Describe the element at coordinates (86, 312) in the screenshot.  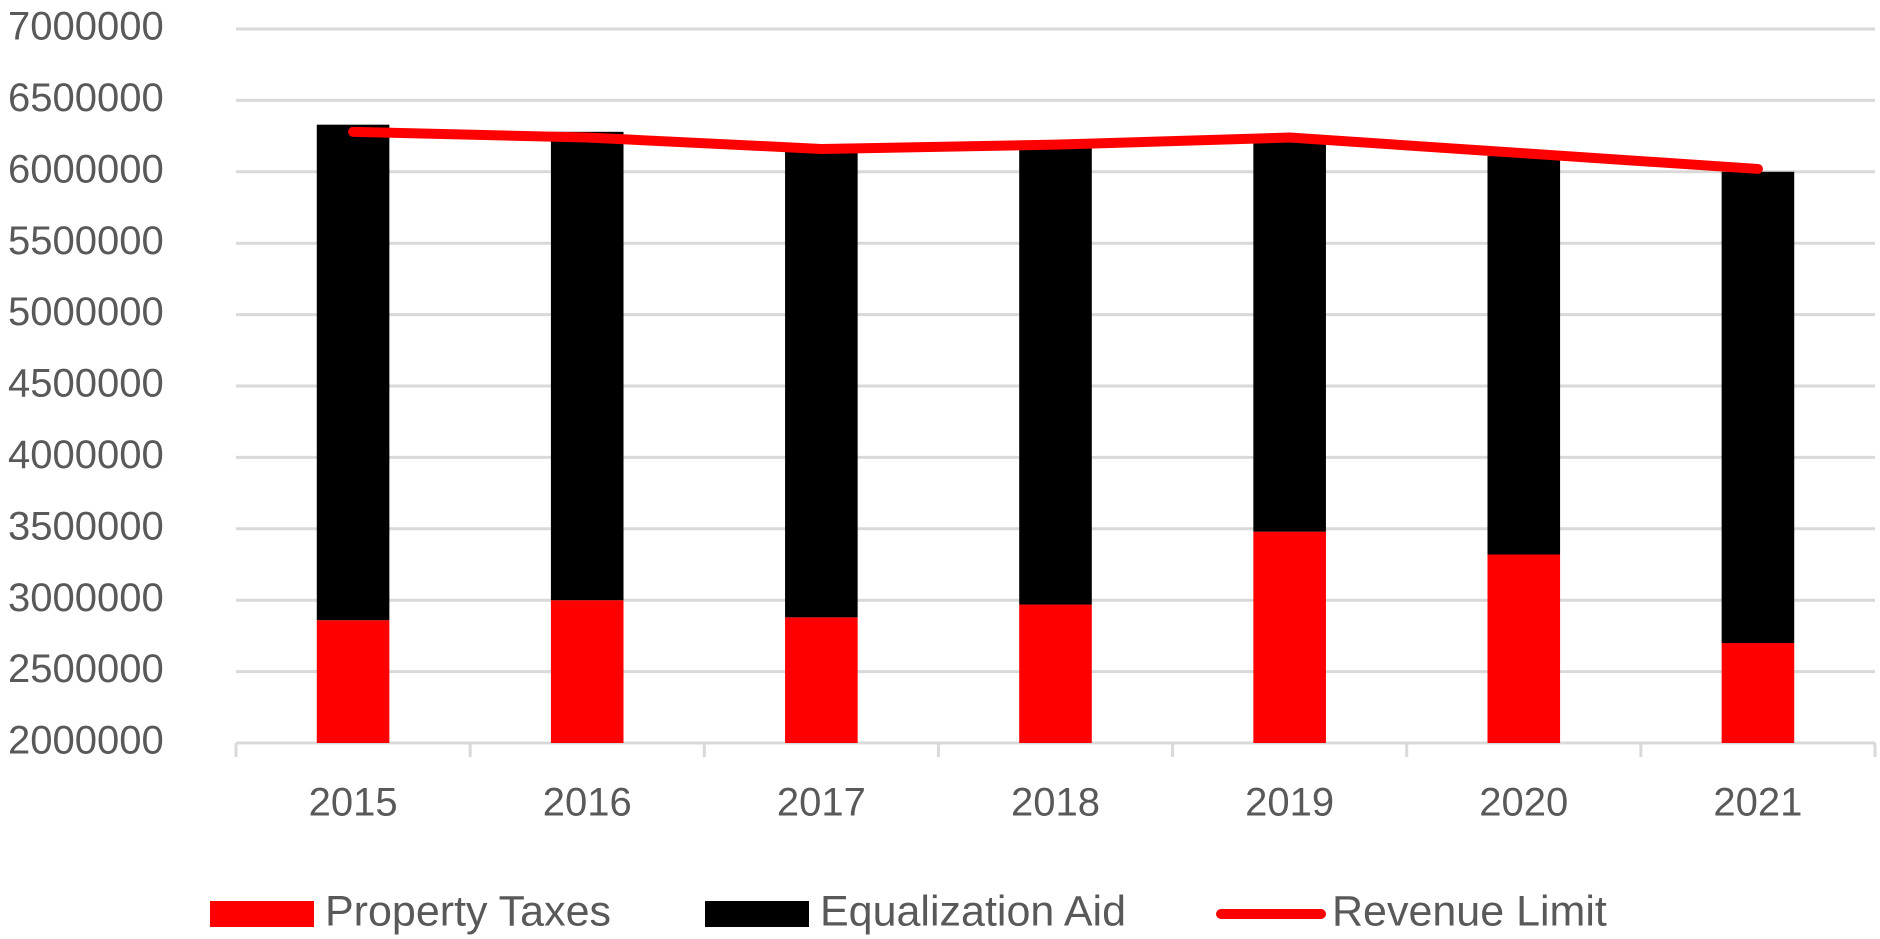
I see `y-tick-label: 5000000` at that location.